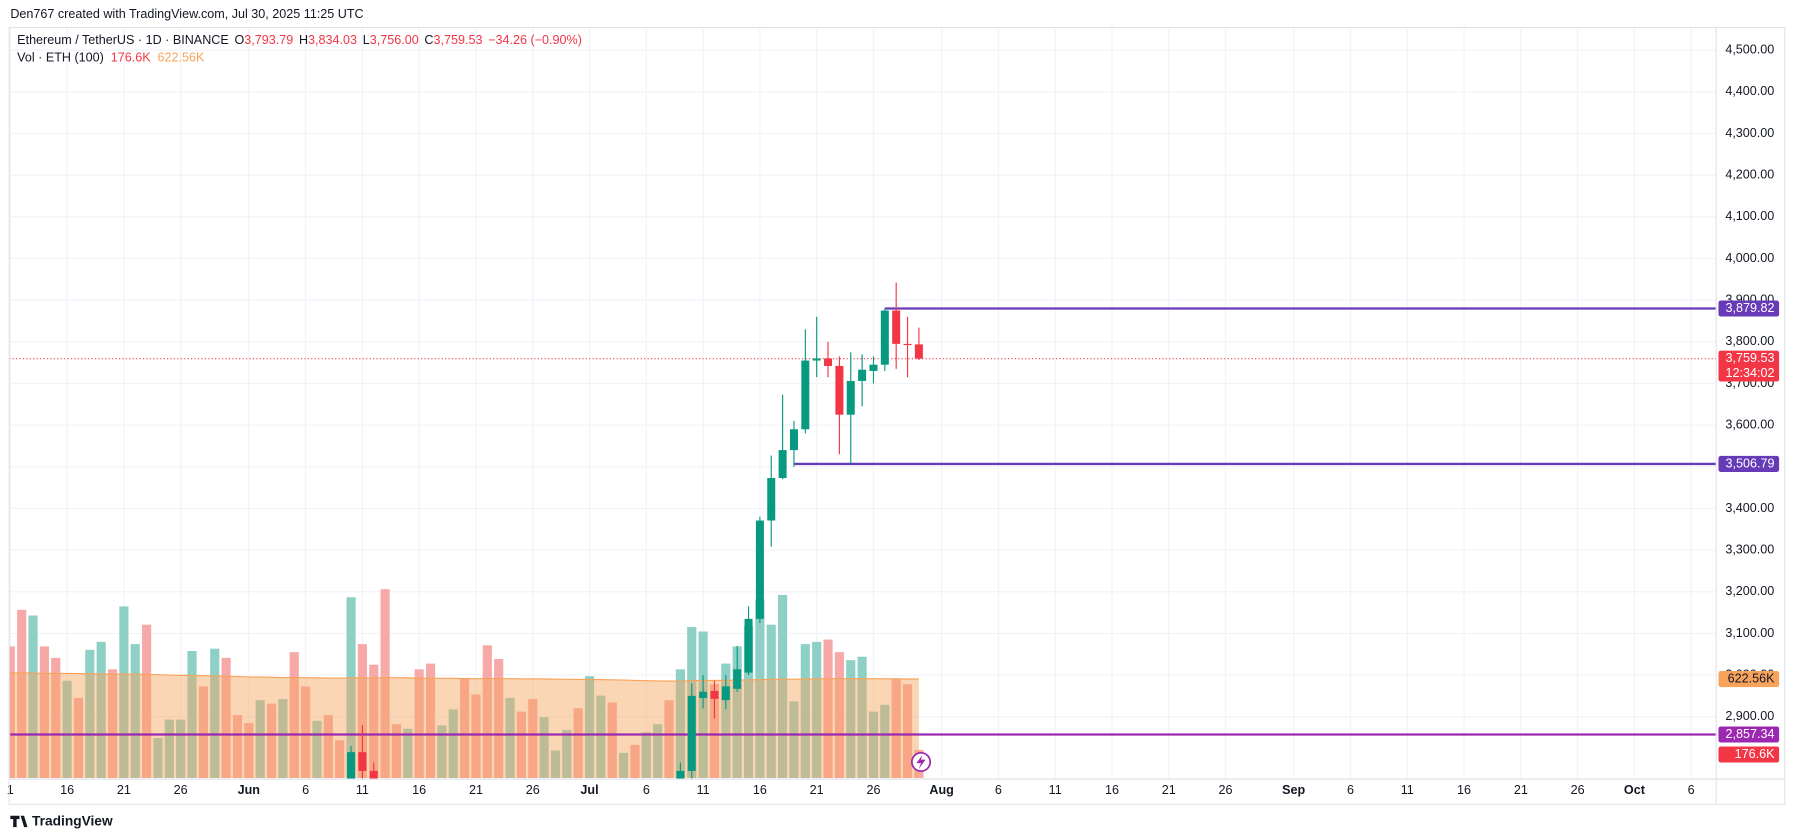 Image resolution: width=1794 pixels, height=840 pixels. What do you see at coordinates (464, 677) in the screenshot?
I see `volume-ma-line` at bounding box center [464, 677].